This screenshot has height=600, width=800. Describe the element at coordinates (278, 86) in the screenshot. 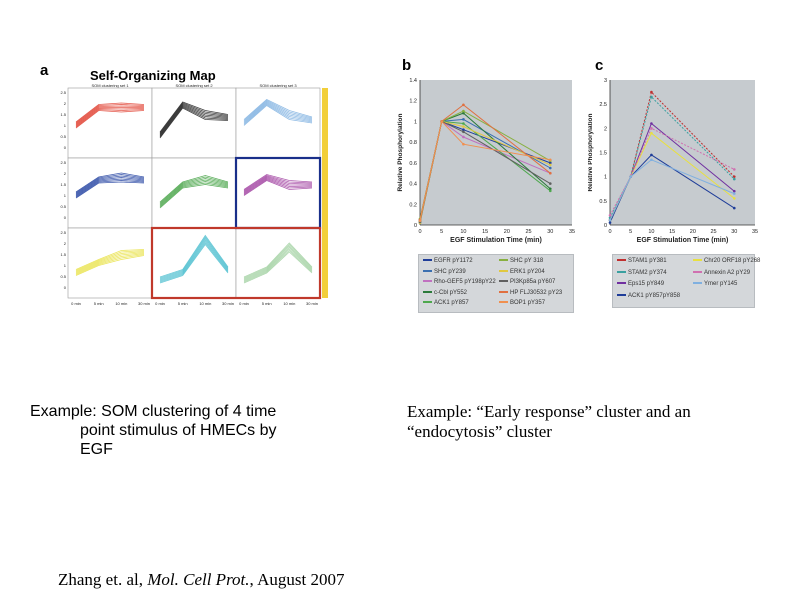

I see `som-column-header: SOM clustering set 3` at that location.